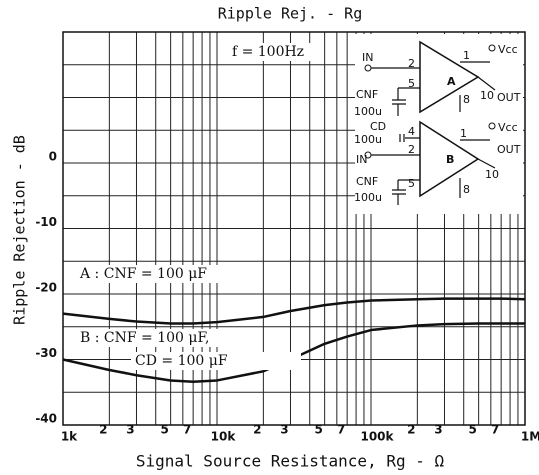 This screenshot has height=475, width=539. Describe the element at coordinates (224, 437) in the screenshot. I see `x-tick-label: 10k` at that location.